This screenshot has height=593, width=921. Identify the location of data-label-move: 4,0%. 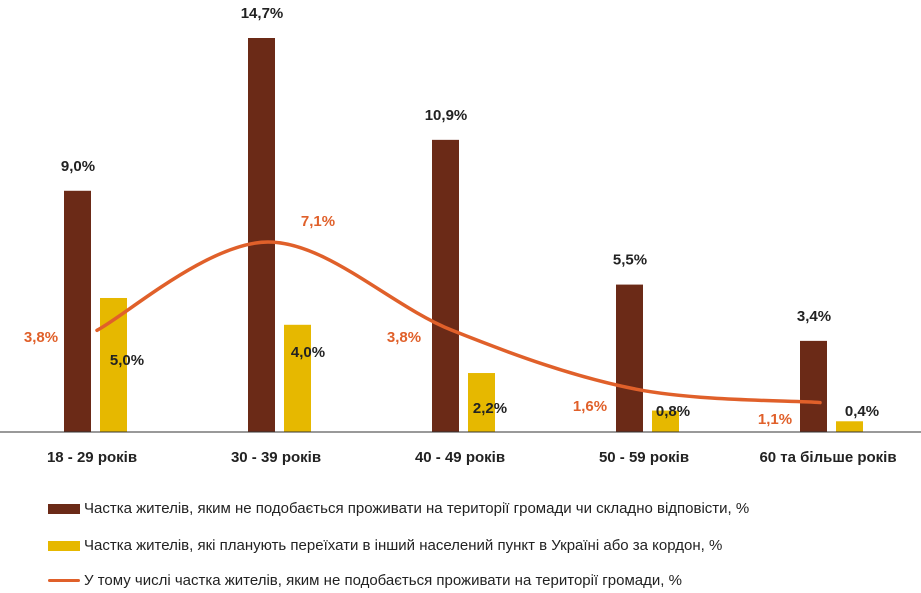
(308, 352).